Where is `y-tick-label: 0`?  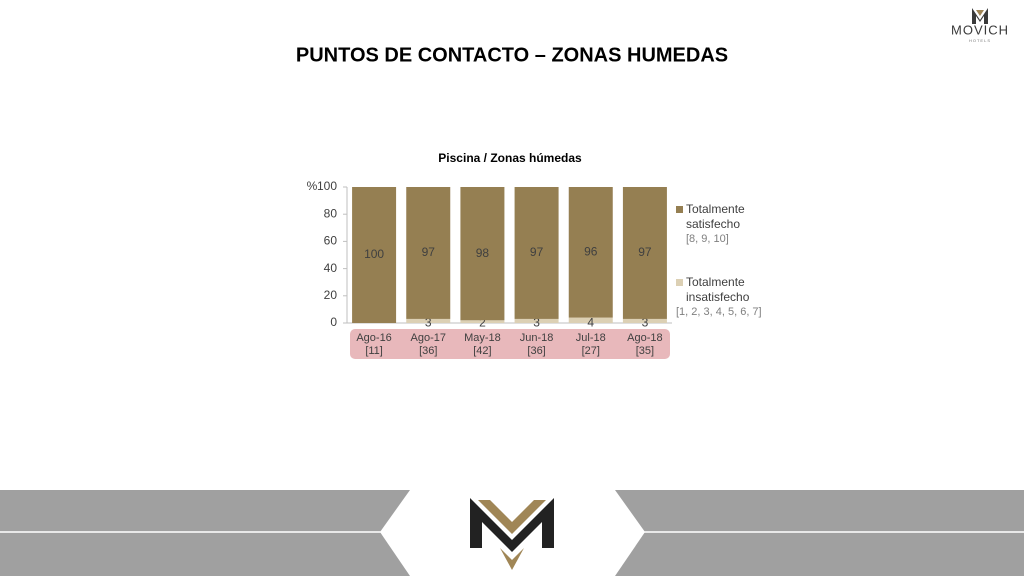 y-tick-label: 0 is located at coordinates (333, 322).